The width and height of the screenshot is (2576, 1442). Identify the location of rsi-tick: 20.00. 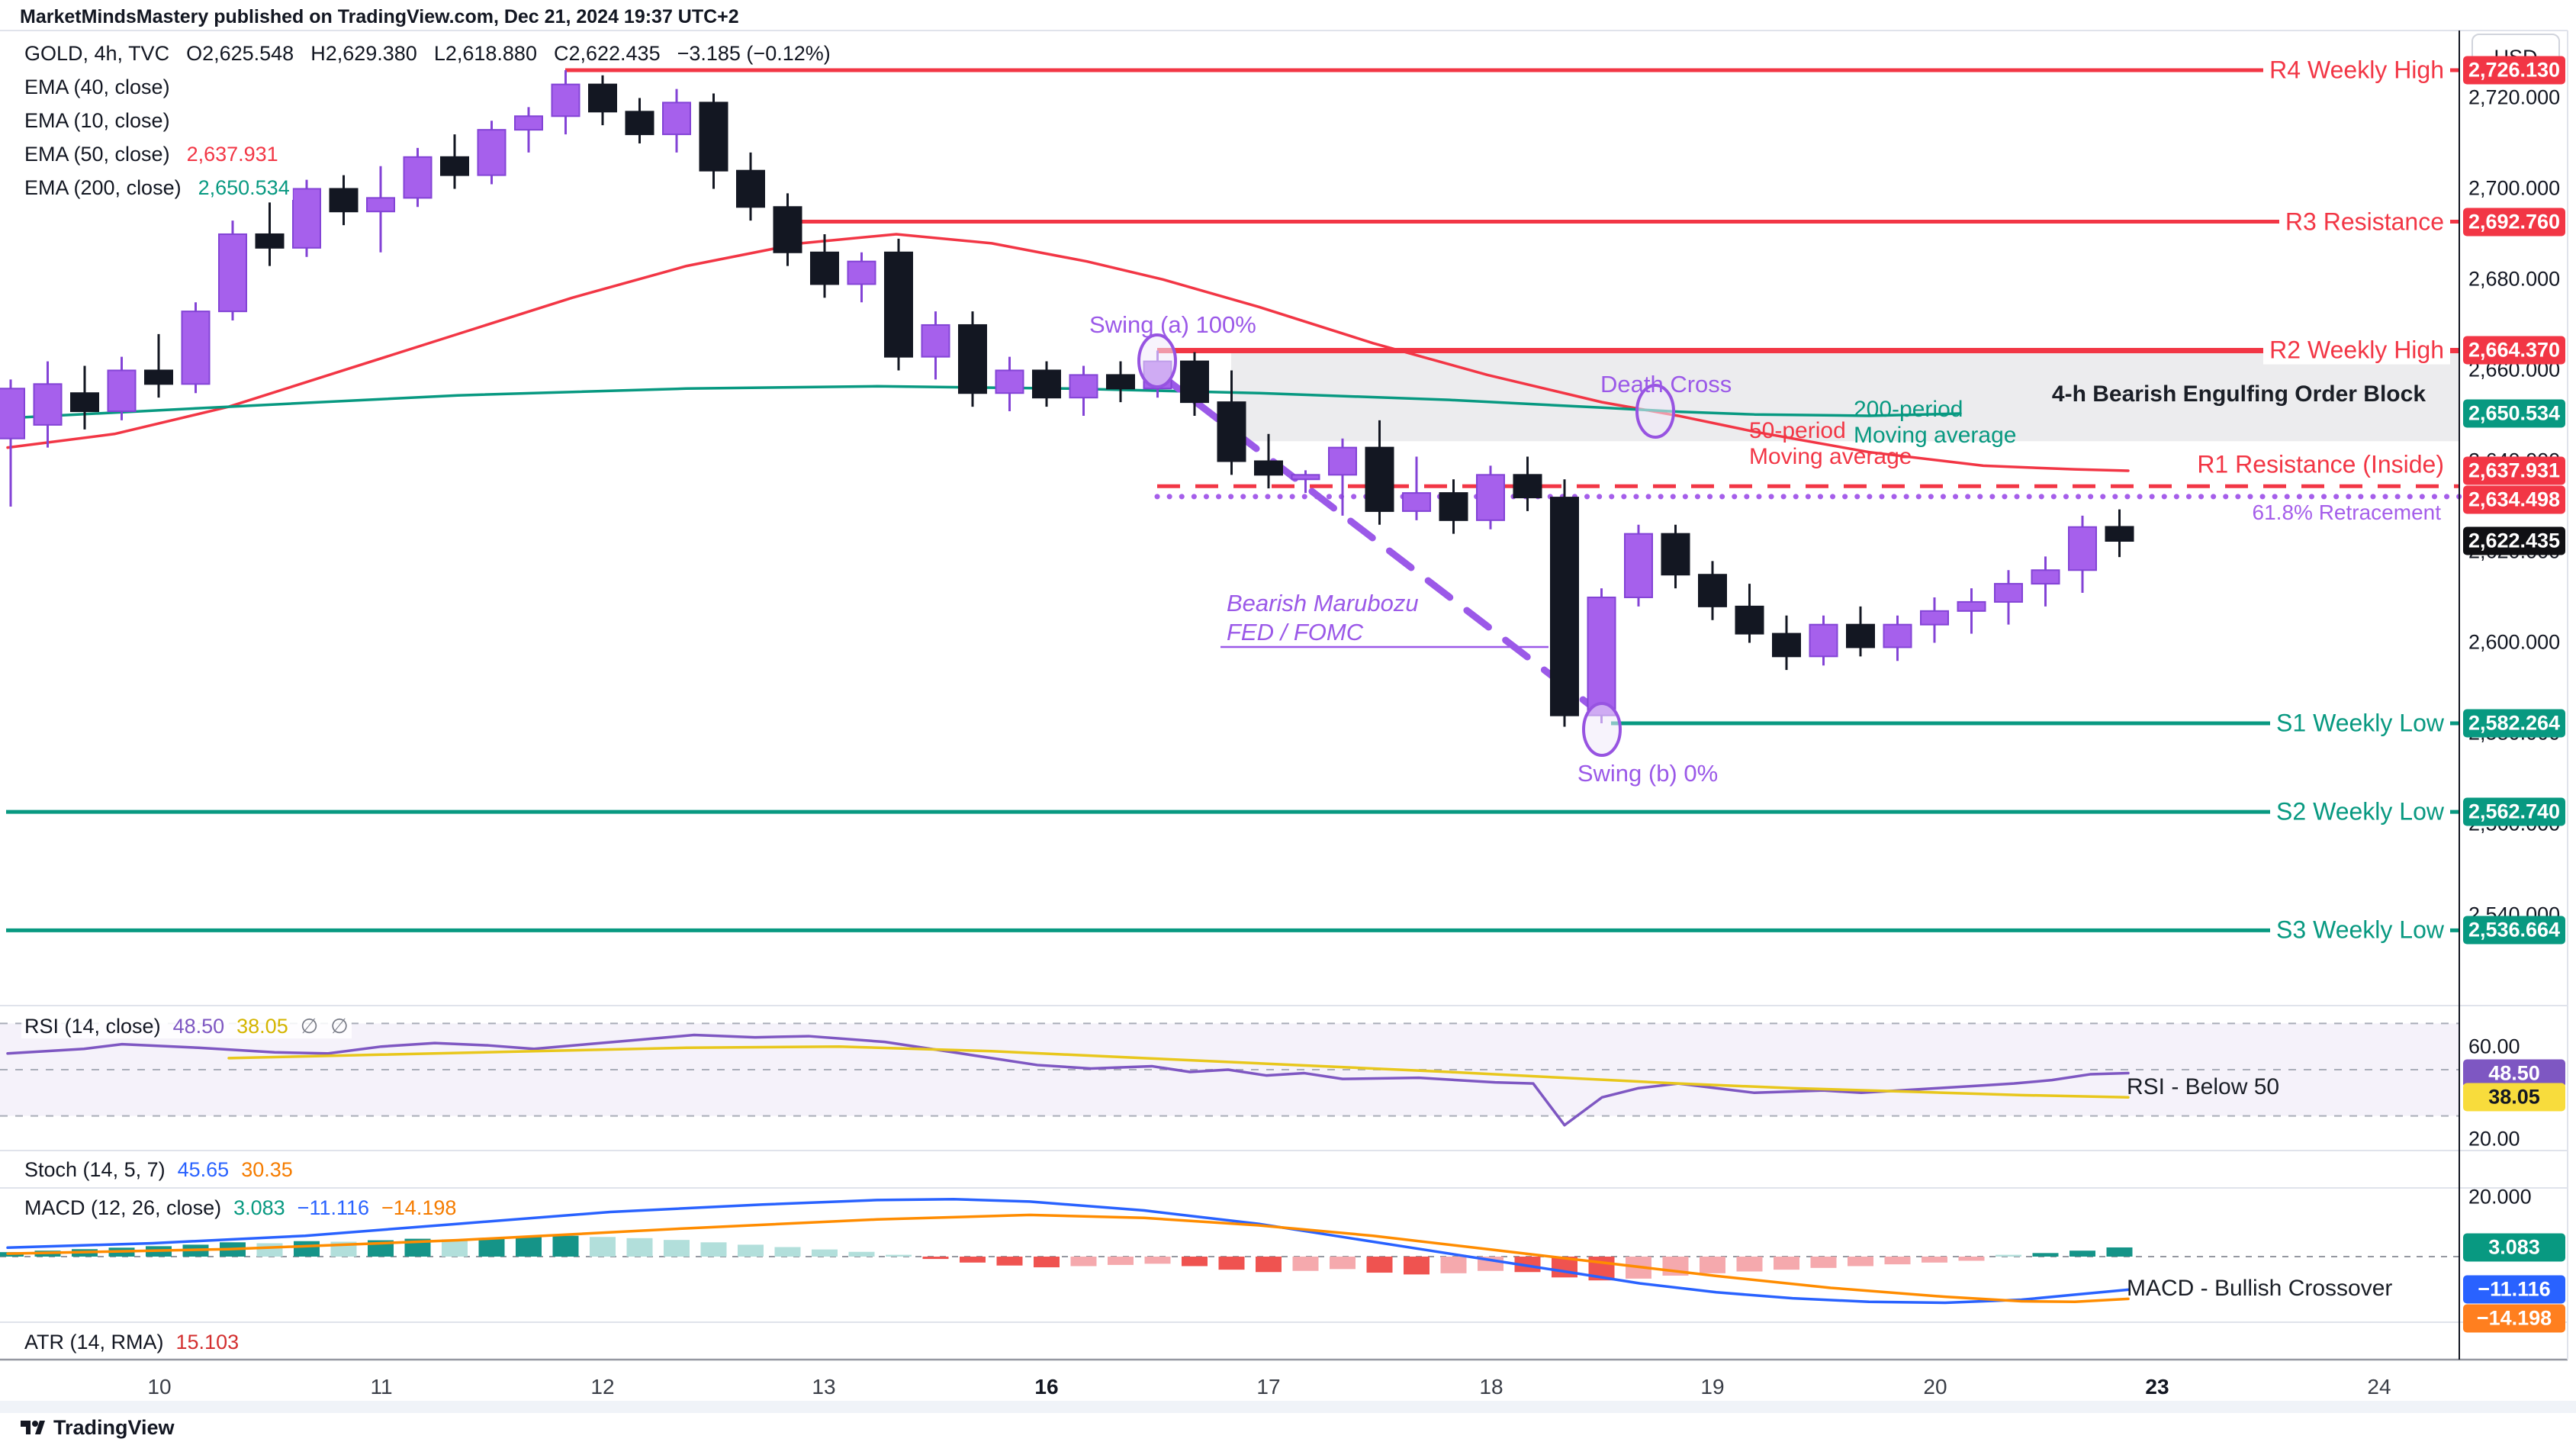
(2494, 1139).